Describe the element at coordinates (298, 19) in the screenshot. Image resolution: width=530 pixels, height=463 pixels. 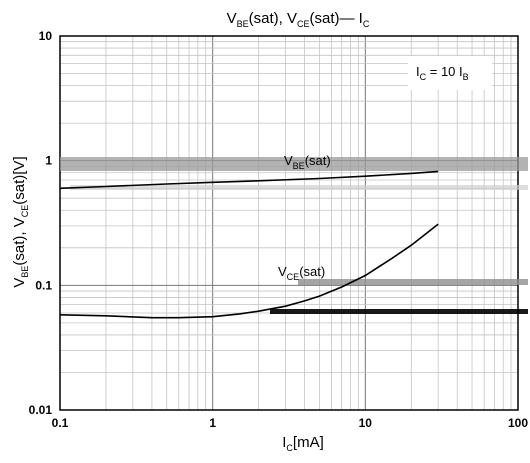
I see `chart-title: VBE(sat), VCE(sat)— IC` at that location.